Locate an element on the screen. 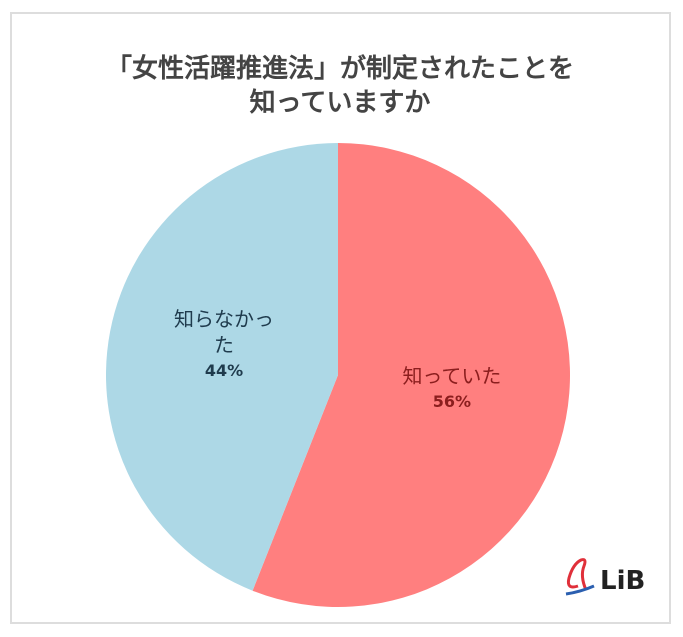  slice-label: 知らなかった 44% is located at coordinates (224, 345).